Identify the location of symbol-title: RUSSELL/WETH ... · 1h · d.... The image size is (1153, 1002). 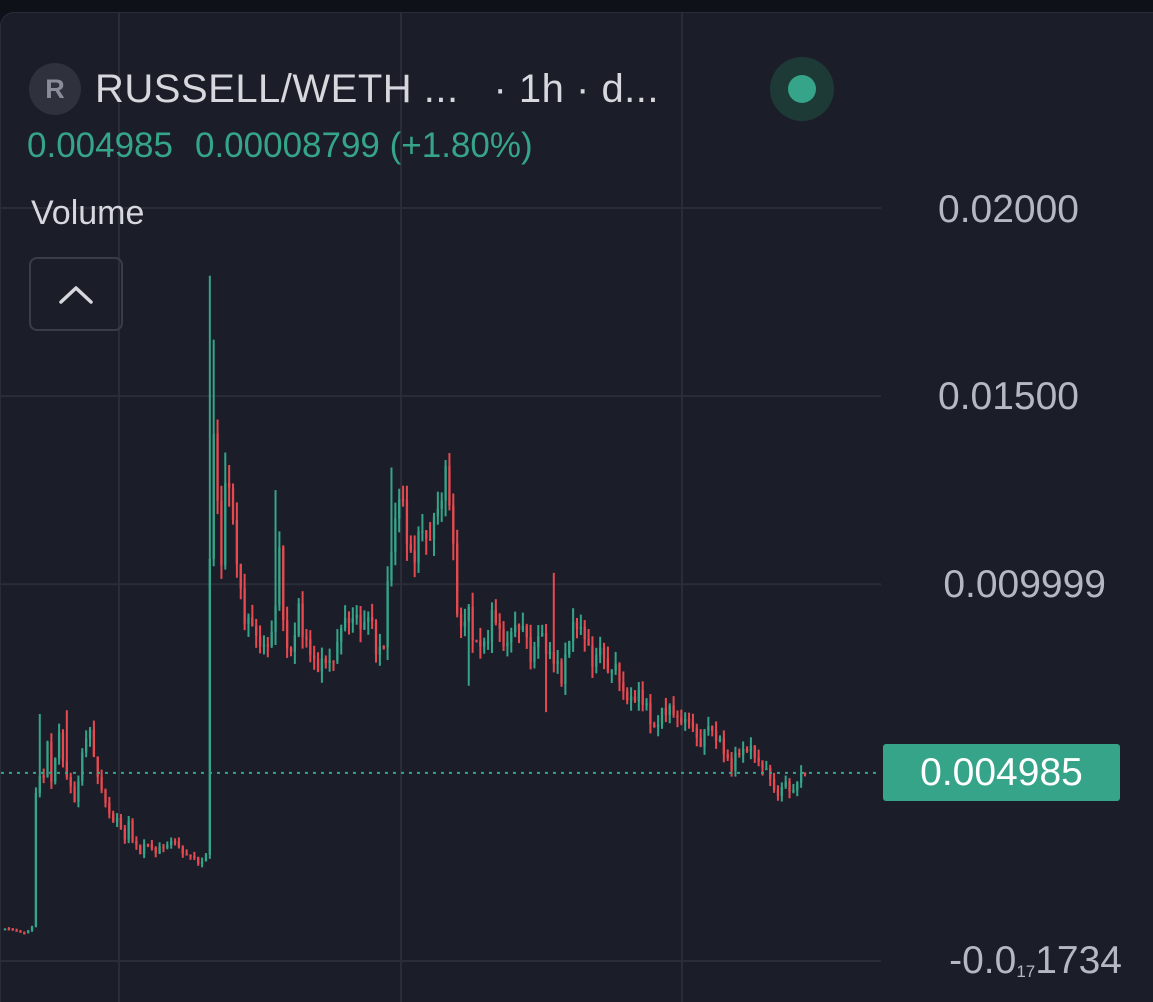
(377, 88).